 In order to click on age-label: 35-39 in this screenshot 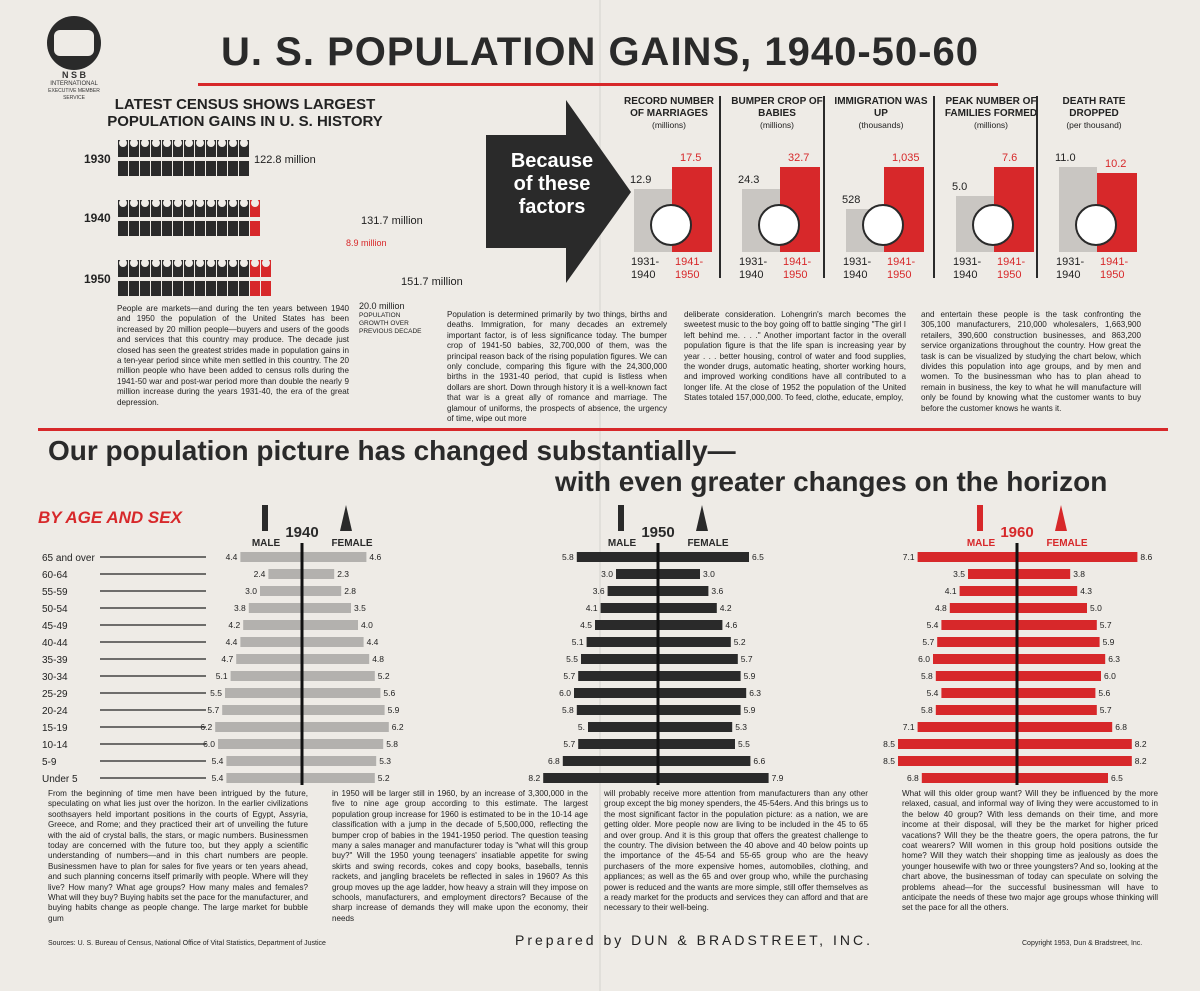, I will do `click(55, 660)`.